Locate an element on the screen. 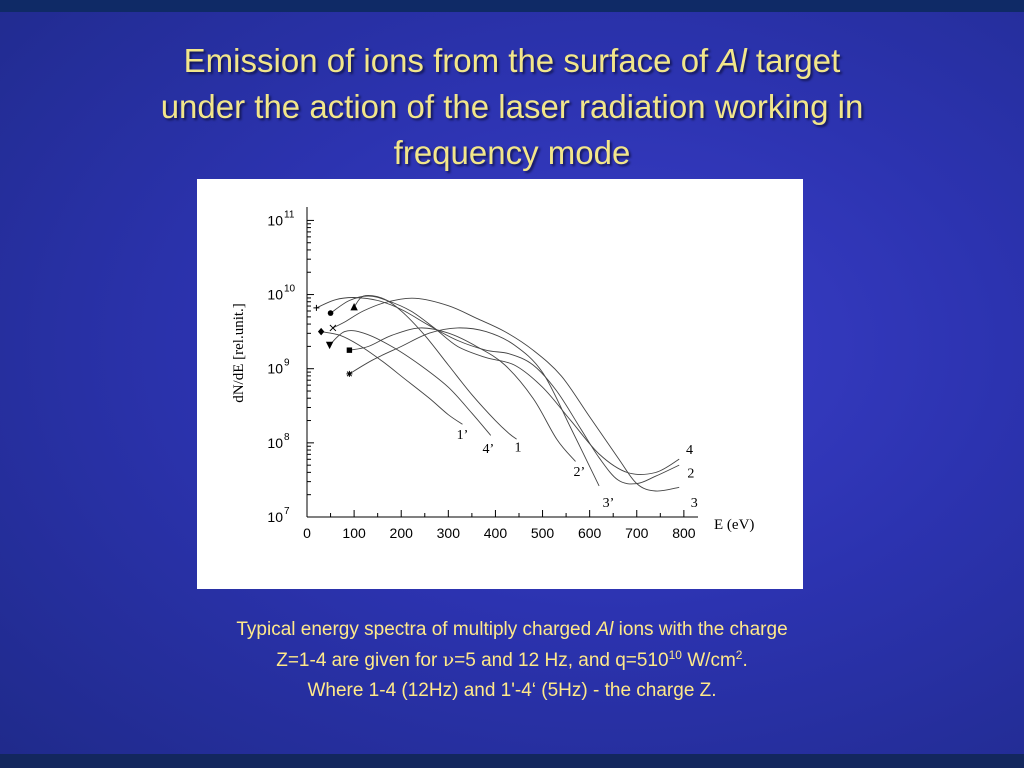 The width and height of the screenshot is (1024, 768). title-text: Emission of ions from the surface of is located at coordinates (450, 60).